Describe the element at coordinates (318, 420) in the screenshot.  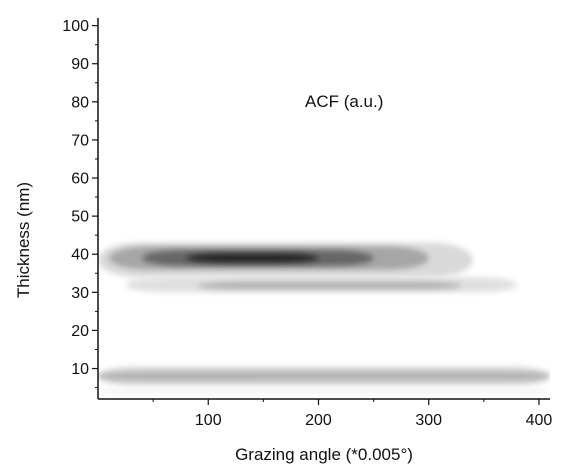
I see `x-tick-label-200: 200` at that location.